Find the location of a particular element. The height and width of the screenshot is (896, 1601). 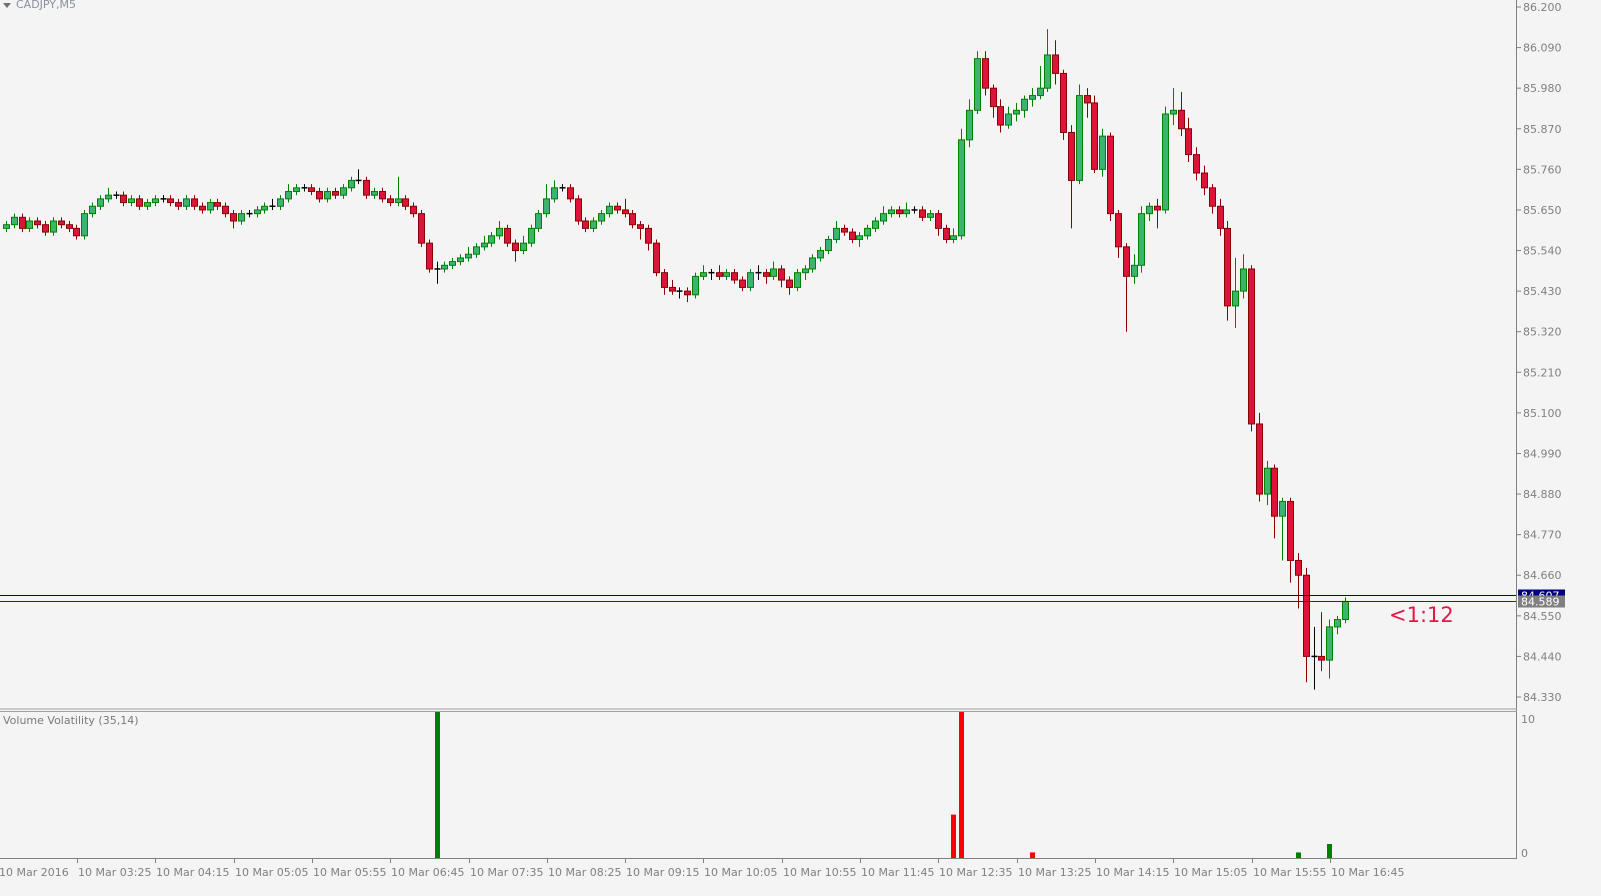

bid-price-label: 84.589 is located at coordinates (1540, 602).